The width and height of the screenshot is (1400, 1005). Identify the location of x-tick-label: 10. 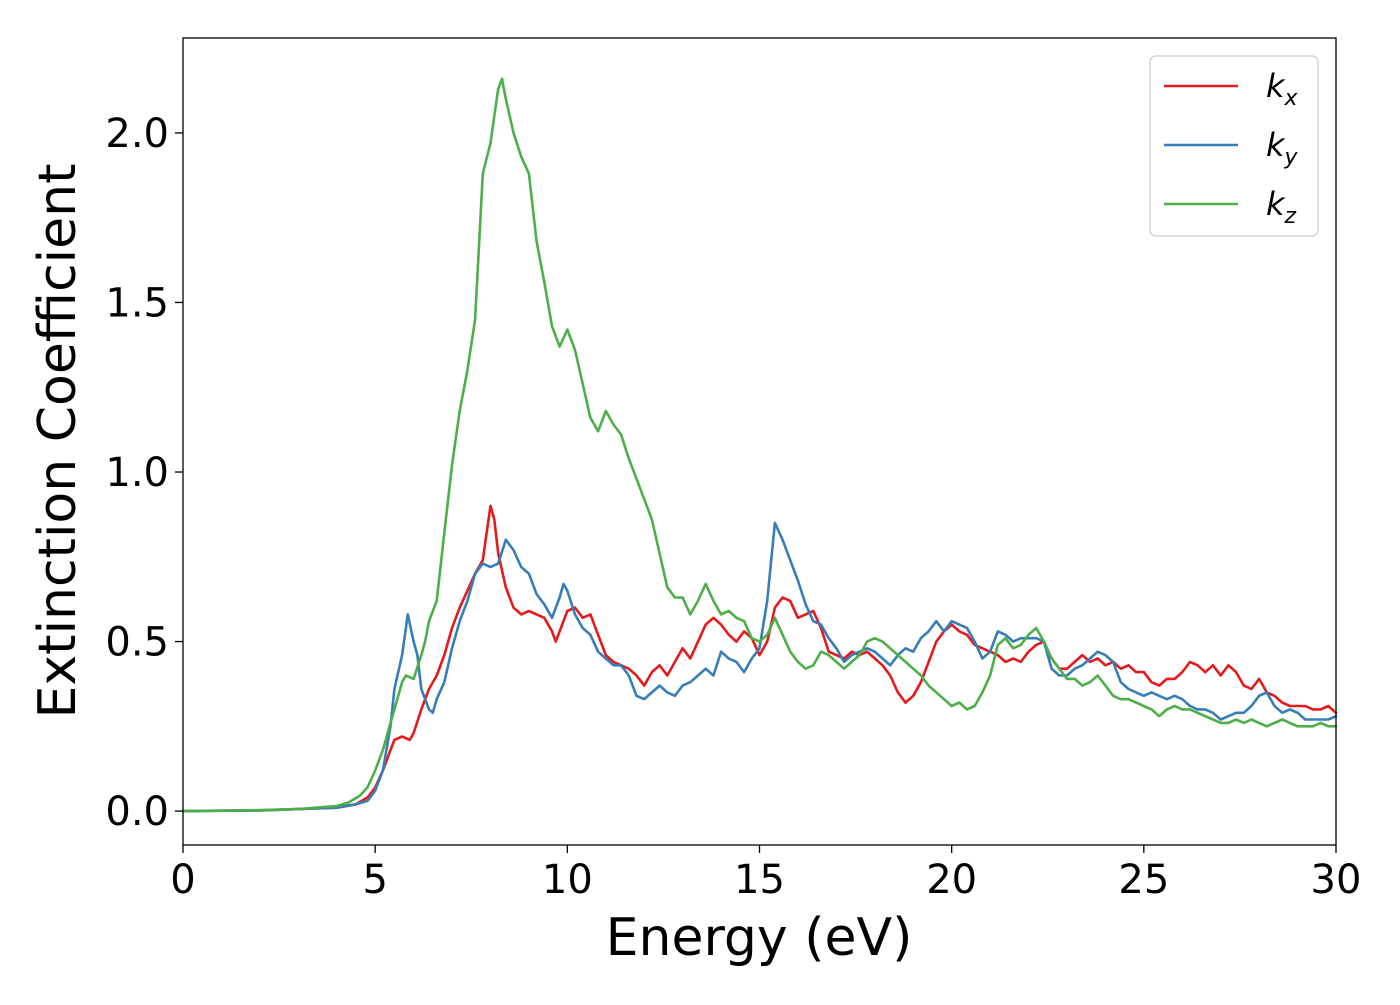
(567, 880).